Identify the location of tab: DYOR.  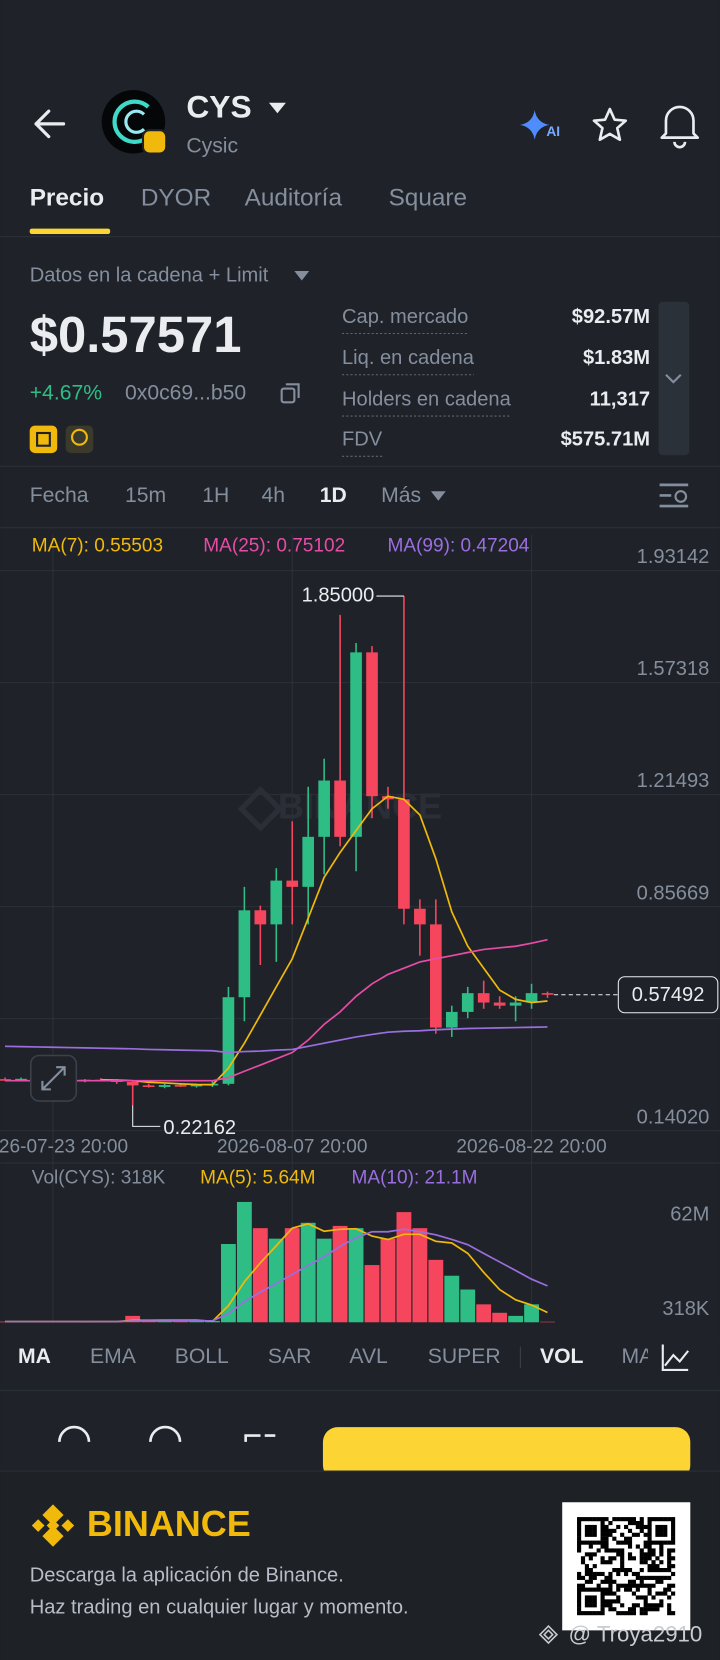
(176, 197).